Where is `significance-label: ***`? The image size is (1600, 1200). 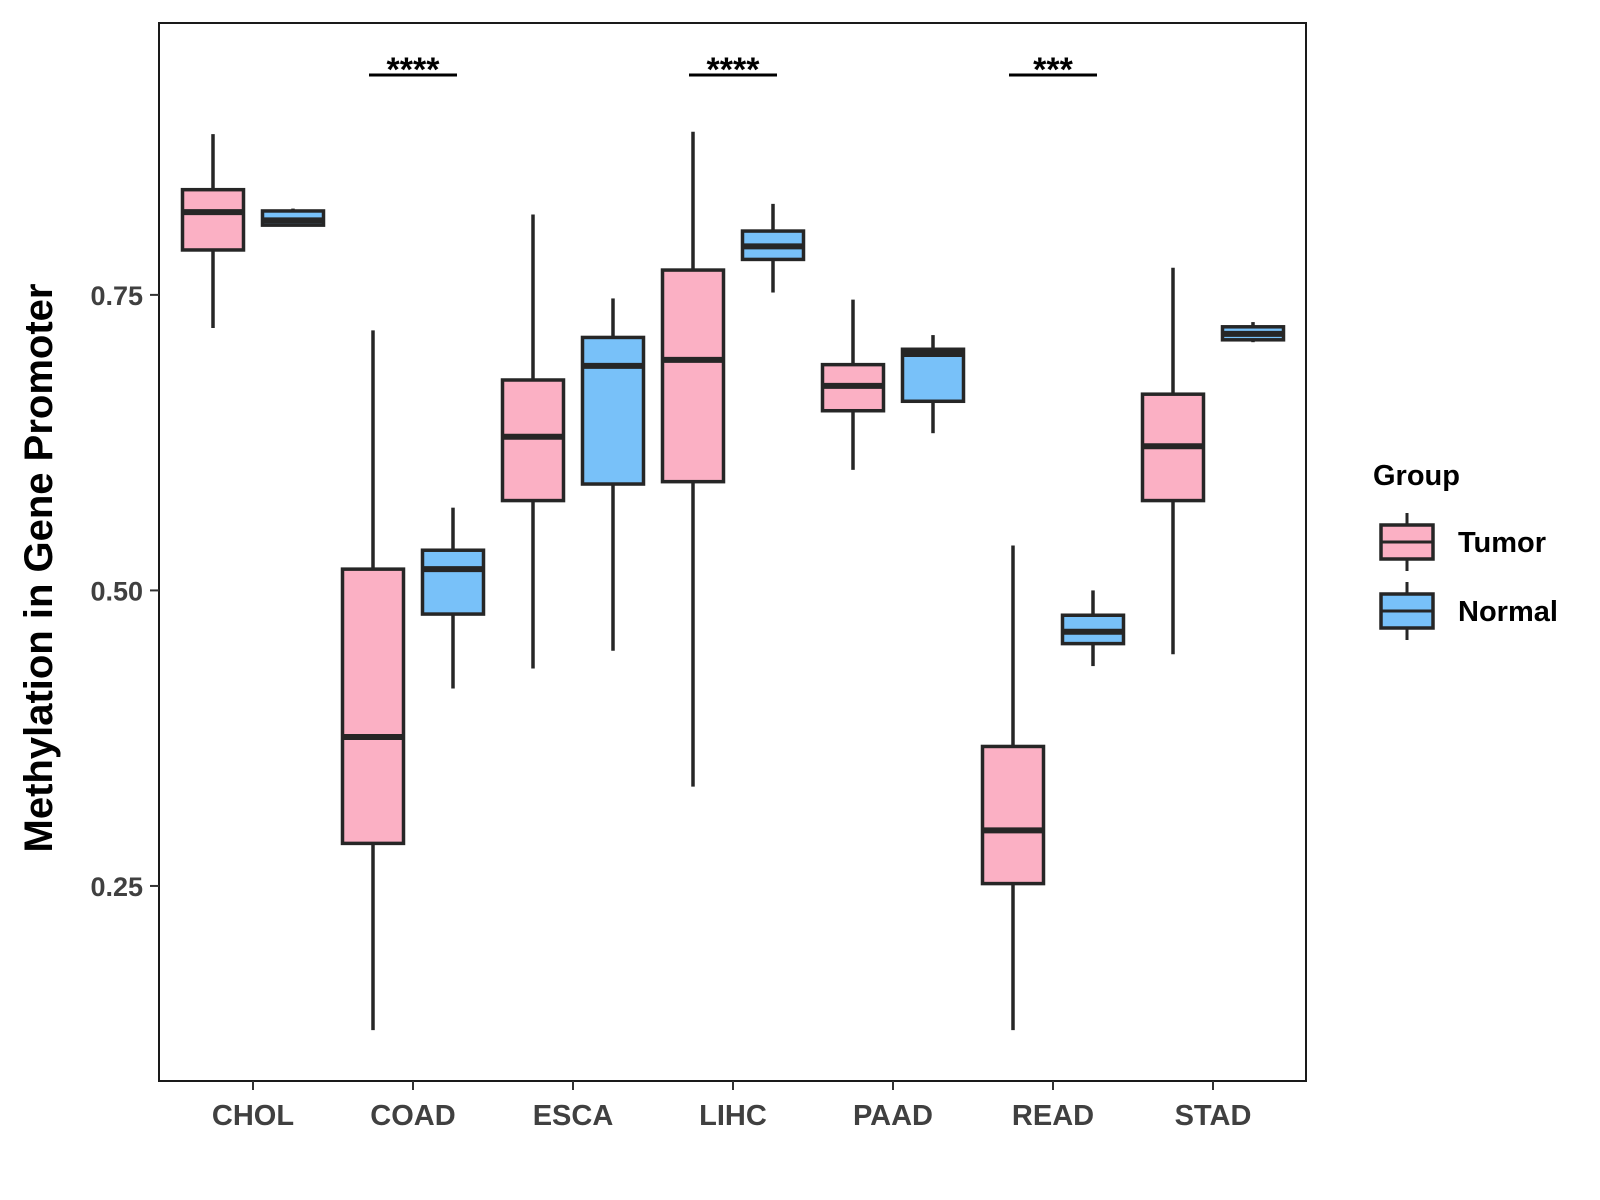
significance-label: *** is located at coordinates (1053, 70).